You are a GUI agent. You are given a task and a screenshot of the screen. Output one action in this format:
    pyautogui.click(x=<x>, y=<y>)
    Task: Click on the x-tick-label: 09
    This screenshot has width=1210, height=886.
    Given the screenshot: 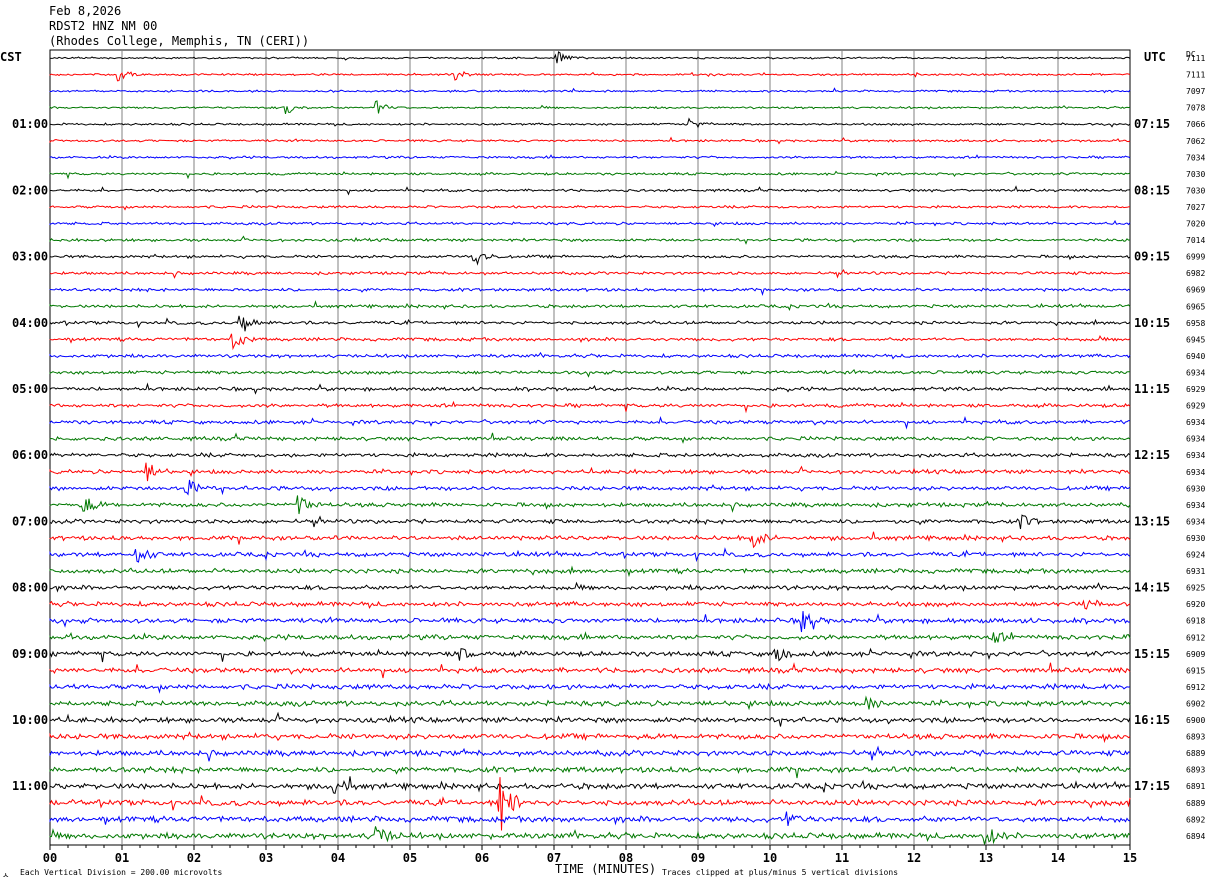 What is the action you would take?
    pyautogui.click(x=698, y=858)
    